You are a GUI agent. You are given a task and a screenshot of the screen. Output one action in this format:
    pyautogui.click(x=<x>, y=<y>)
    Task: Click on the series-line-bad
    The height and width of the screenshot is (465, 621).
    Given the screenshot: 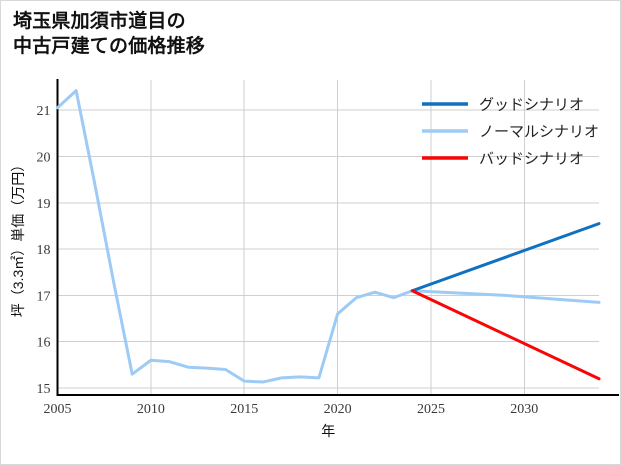 What is the action you would take?
    pyautogui.click(x=505, y=335)
    